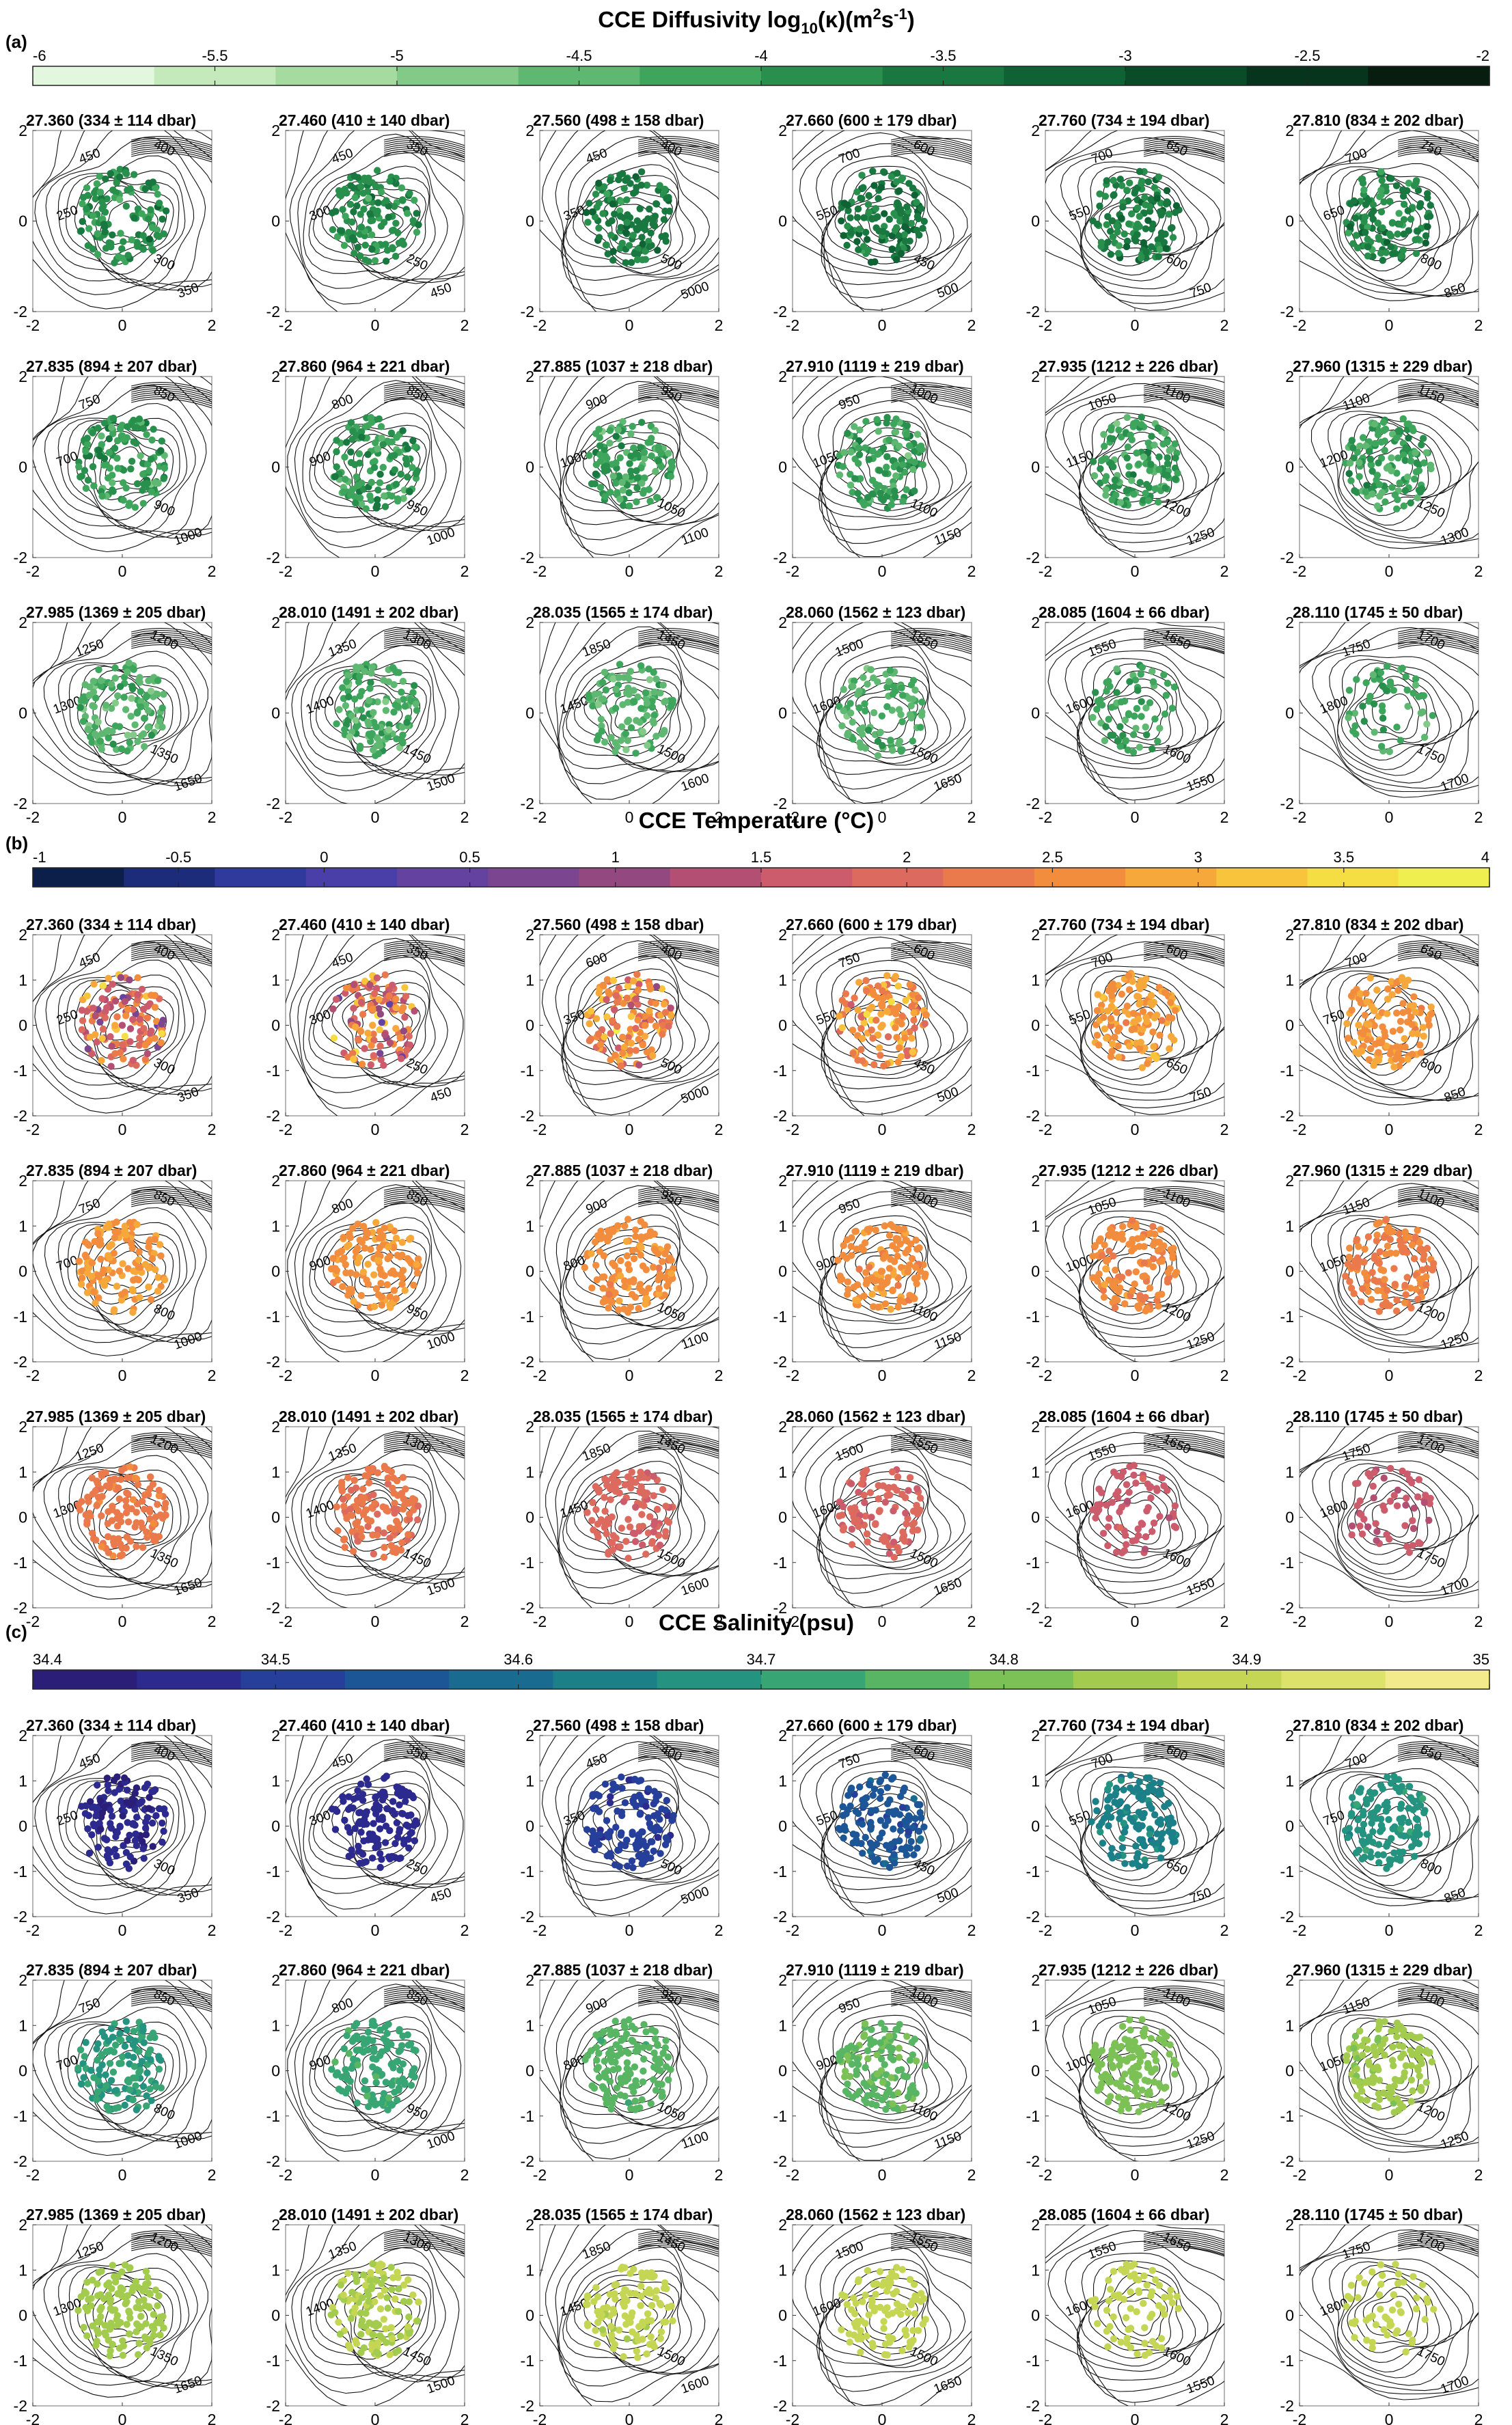  I want to click on x-tick-label: 0, so click(1135, 325).